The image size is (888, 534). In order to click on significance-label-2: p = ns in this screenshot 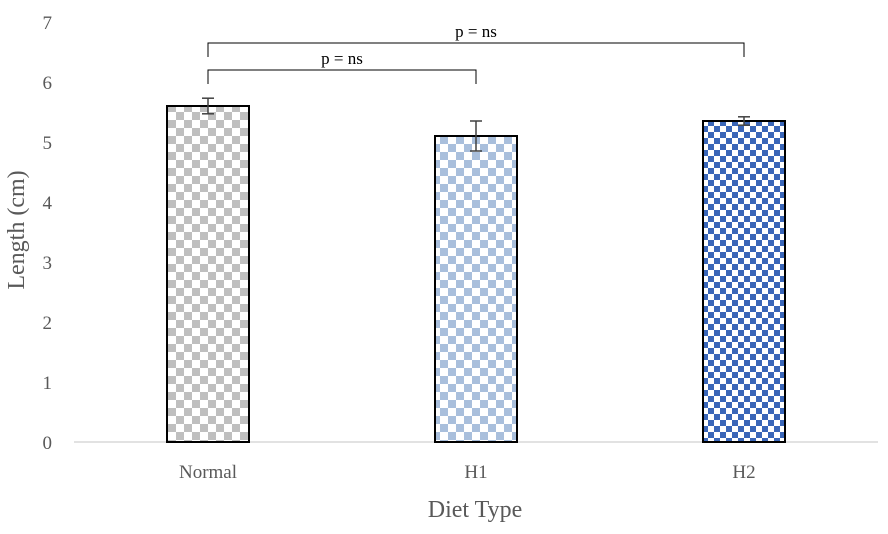, I will do `click(476, 31)`.